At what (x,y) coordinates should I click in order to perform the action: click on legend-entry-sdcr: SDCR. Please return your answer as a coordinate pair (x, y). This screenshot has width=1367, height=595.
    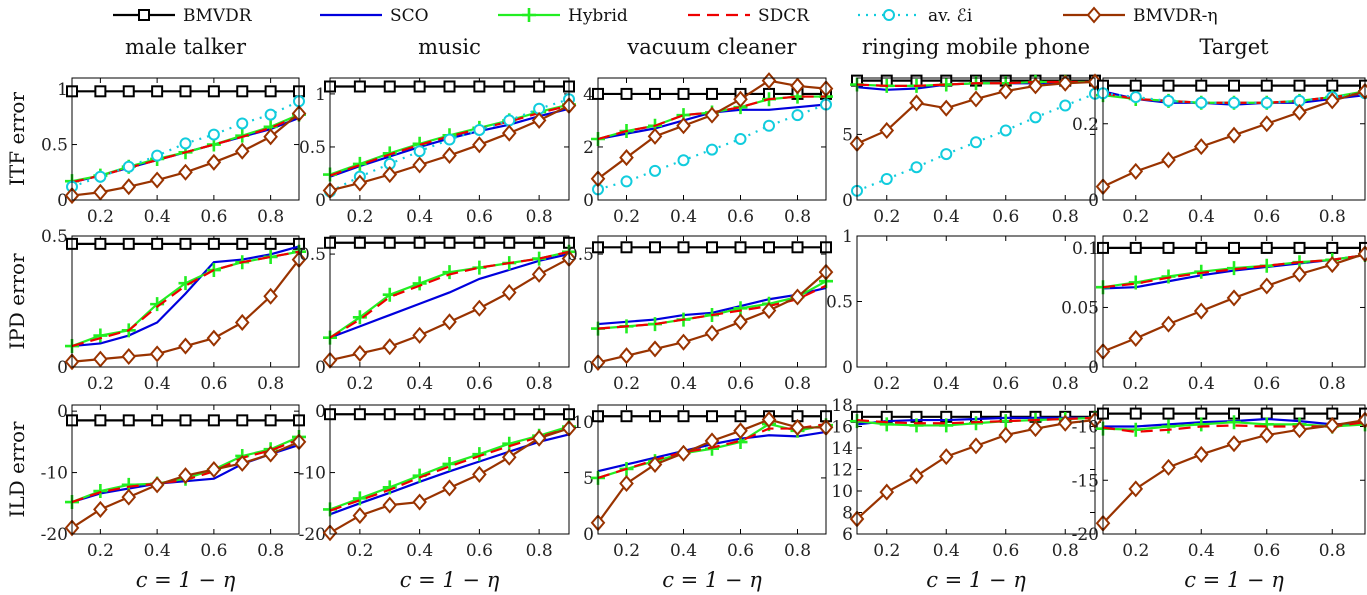
    Looking at the image, I should click on (749, 16).